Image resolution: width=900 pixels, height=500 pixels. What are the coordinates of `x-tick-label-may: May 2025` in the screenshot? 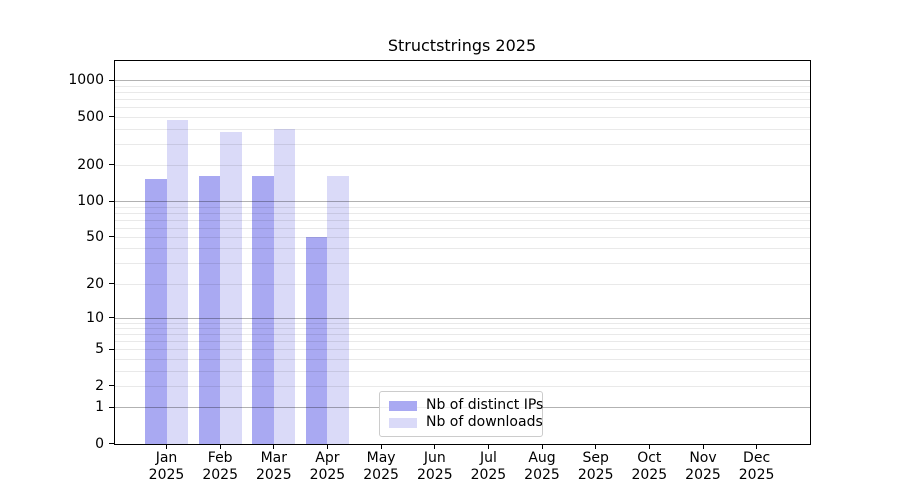 It's located at (381, 466).